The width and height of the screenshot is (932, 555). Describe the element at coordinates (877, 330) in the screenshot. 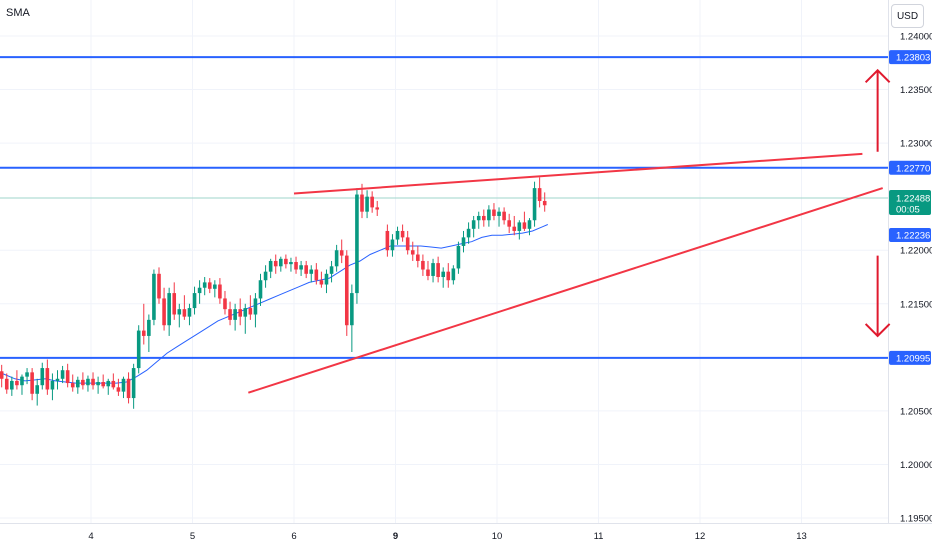

I see `arrow-down-head-icon` at that location.